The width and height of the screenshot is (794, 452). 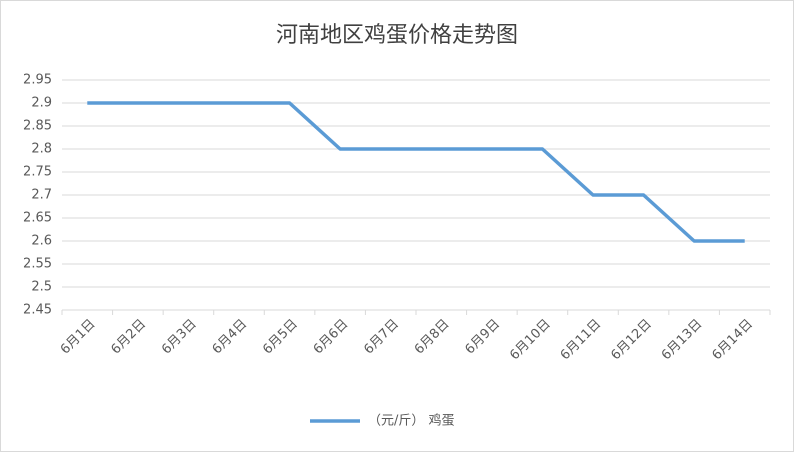 What do you see at coordinates (41, 103) in the screenshot?
I see `y-tick-label: 2.9` at bounding box center [41, 103].